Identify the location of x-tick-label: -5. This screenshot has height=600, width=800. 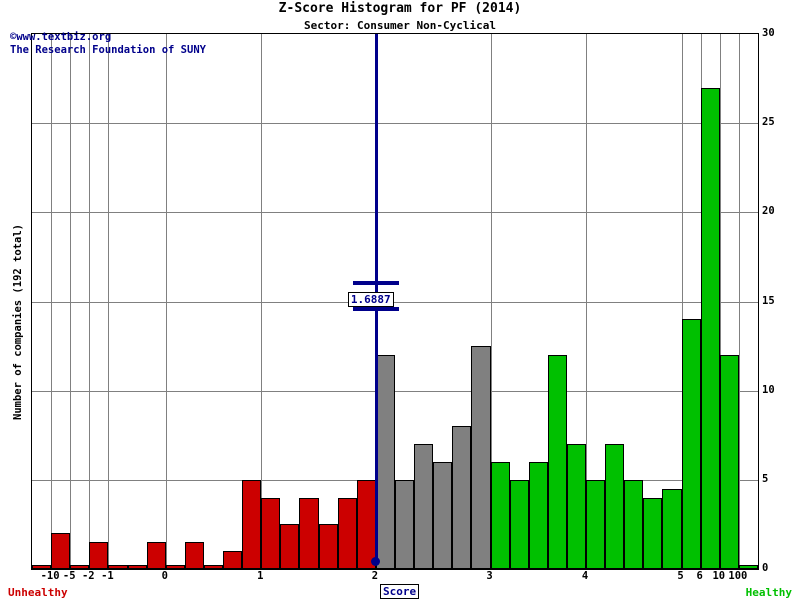
(69, 576).